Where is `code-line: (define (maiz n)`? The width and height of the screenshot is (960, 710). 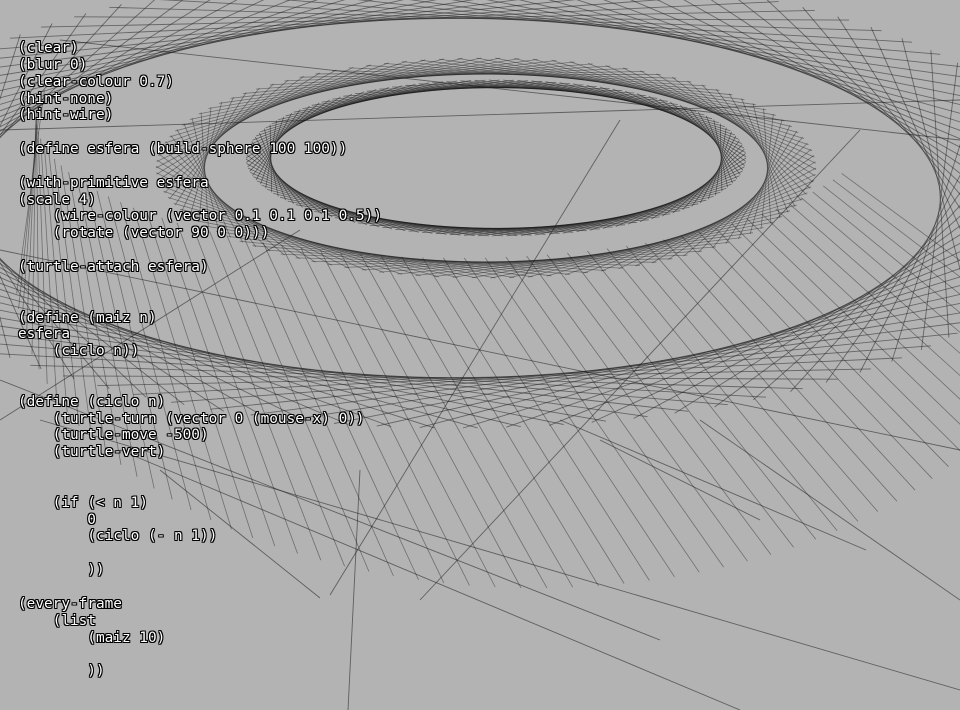 code-line: (define (maiz n) is located at coordinates (87, 317).